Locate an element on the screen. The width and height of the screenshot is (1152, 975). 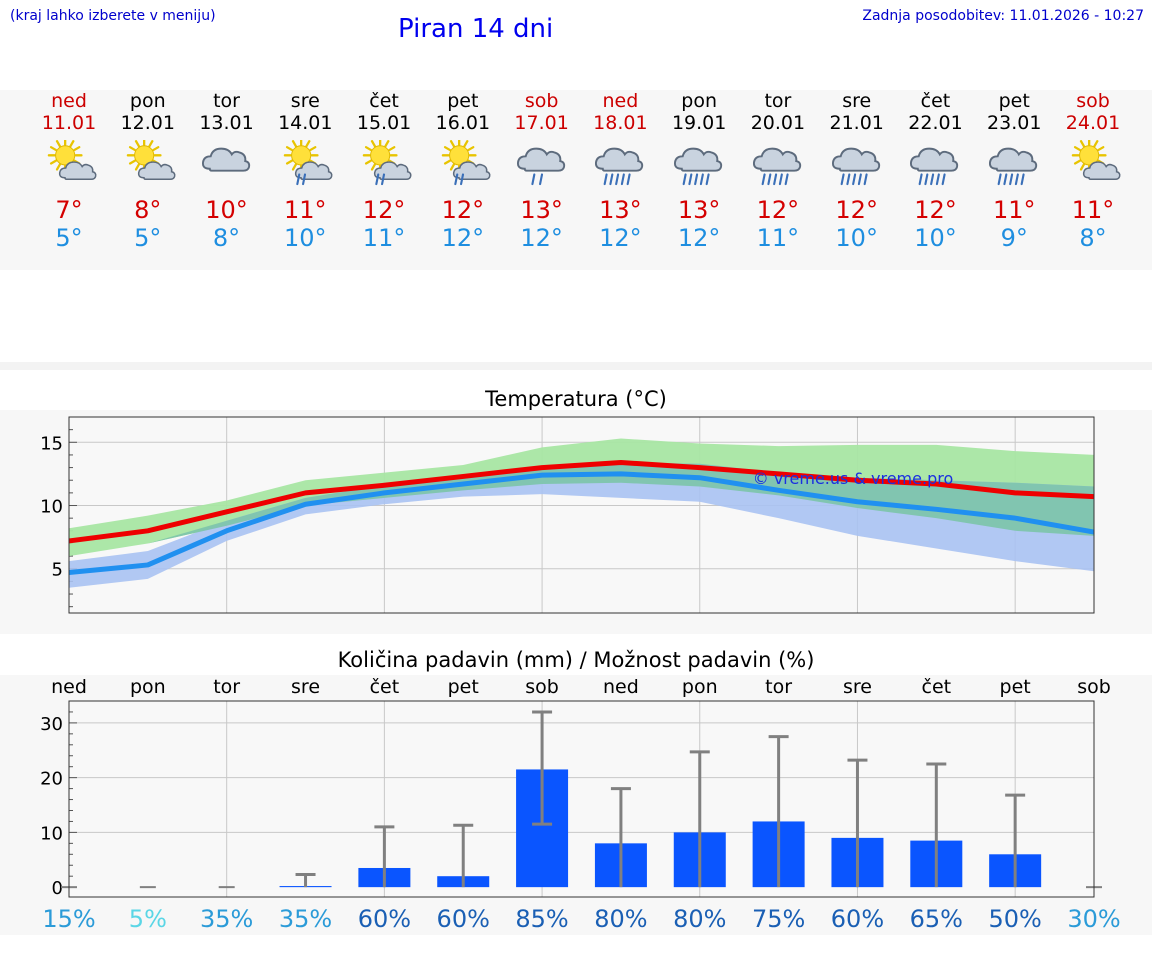
max-range-band is located at coordinates (581, 497).